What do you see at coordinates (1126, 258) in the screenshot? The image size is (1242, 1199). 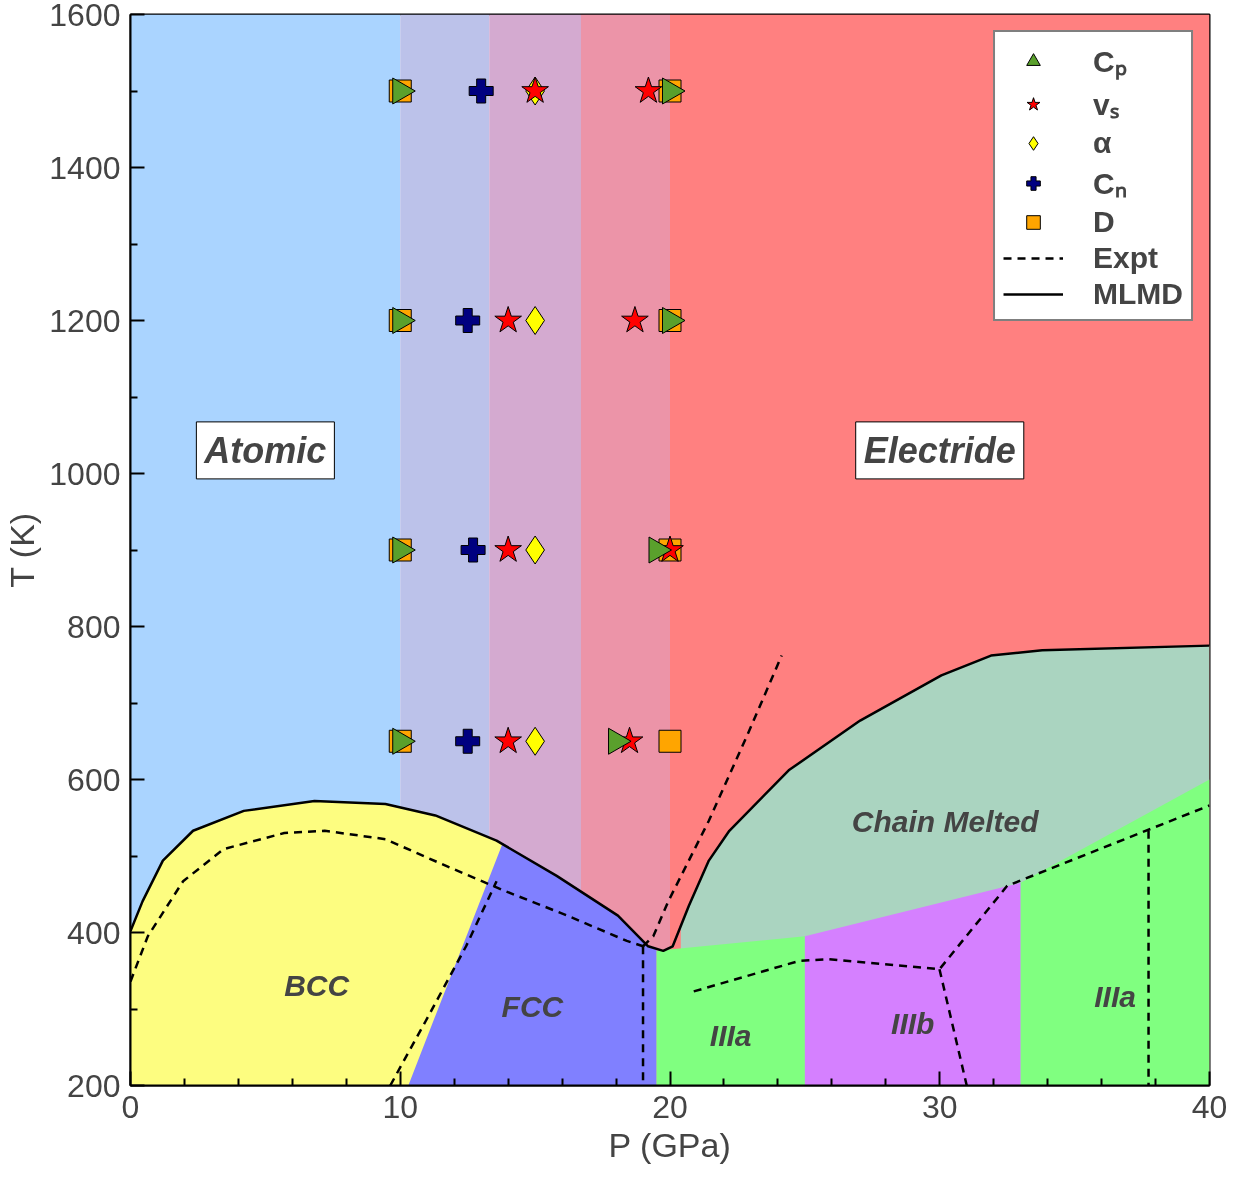 I see `legend-label: Expt` at bounding box center [1126, 258].